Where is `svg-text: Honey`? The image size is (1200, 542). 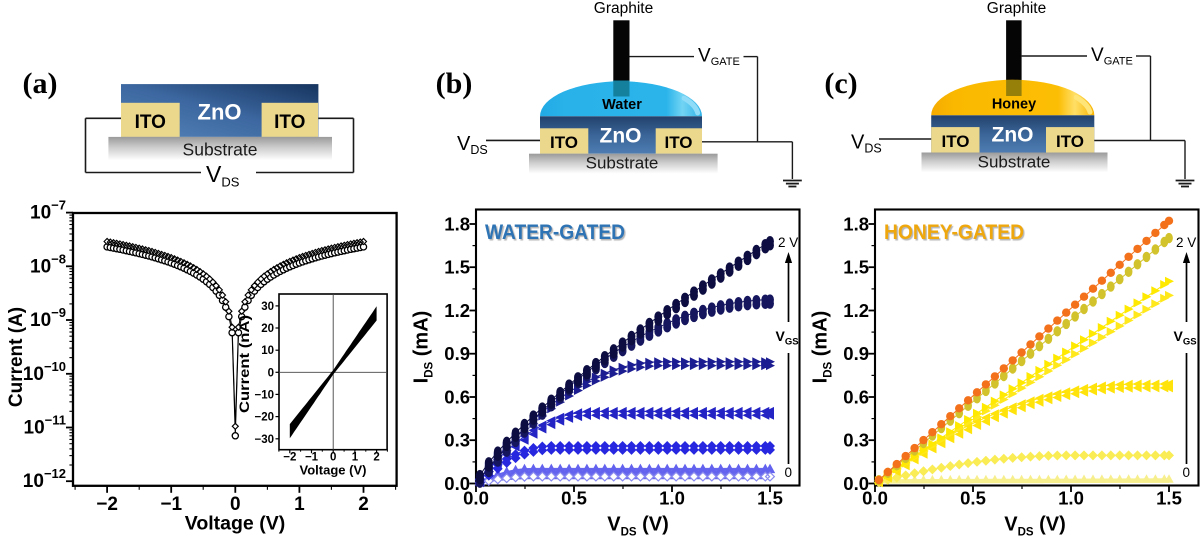
svg-text: Honey is located at coordinates (1014, 105).